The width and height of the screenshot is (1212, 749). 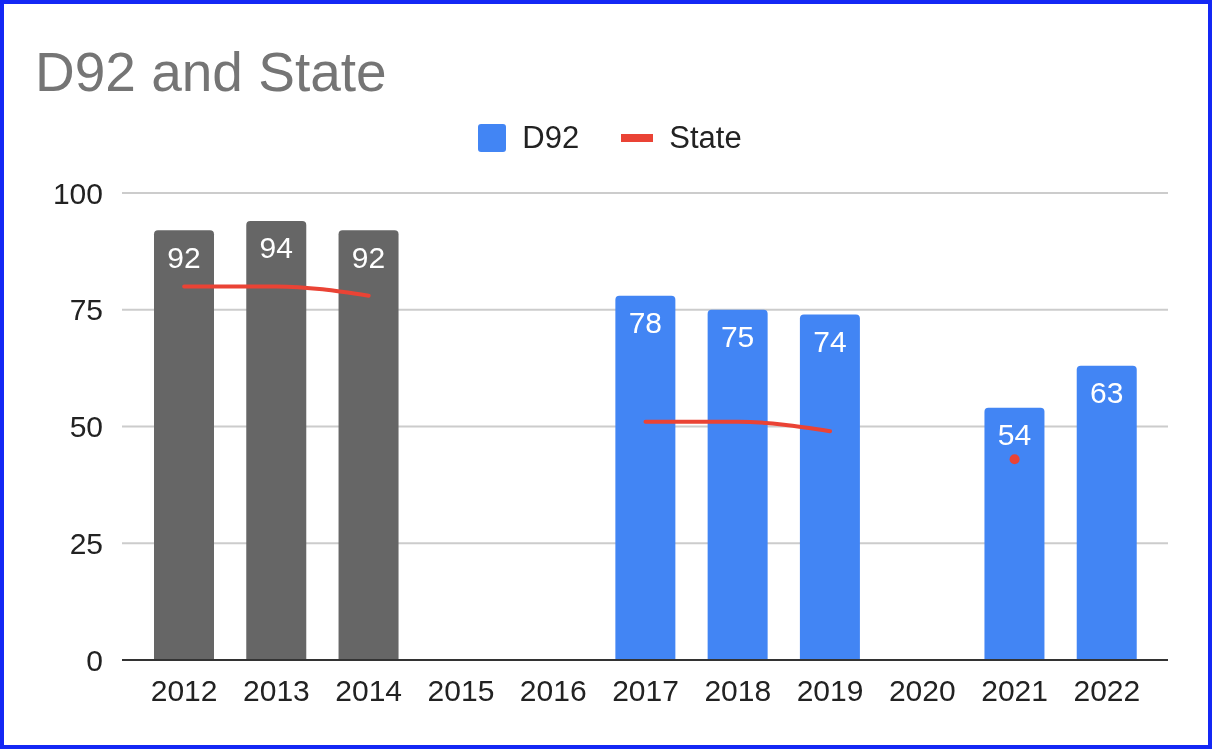 What do you see at coordinates (830, 341) in the screenshot?
I see `data-label: 74` at bounding box center [830, 341].